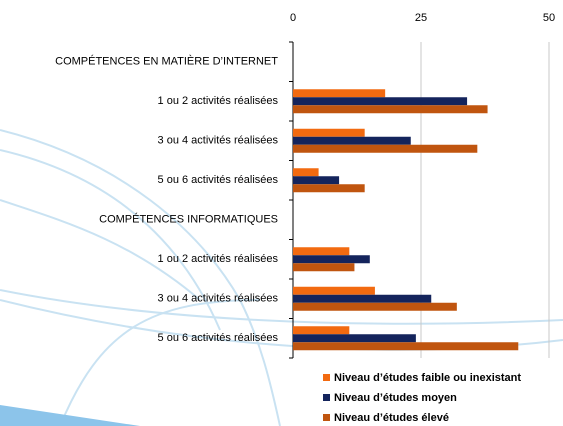 The width and height of the screenshot is (563, 426). Describe the element at coordinates (395, 398) in the screenshot. I see `legend-label: Niveau d’études moyen` at that location.